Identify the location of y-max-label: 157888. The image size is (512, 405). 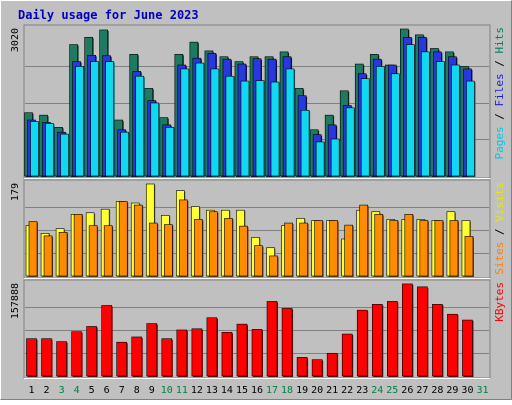
(15, 301).